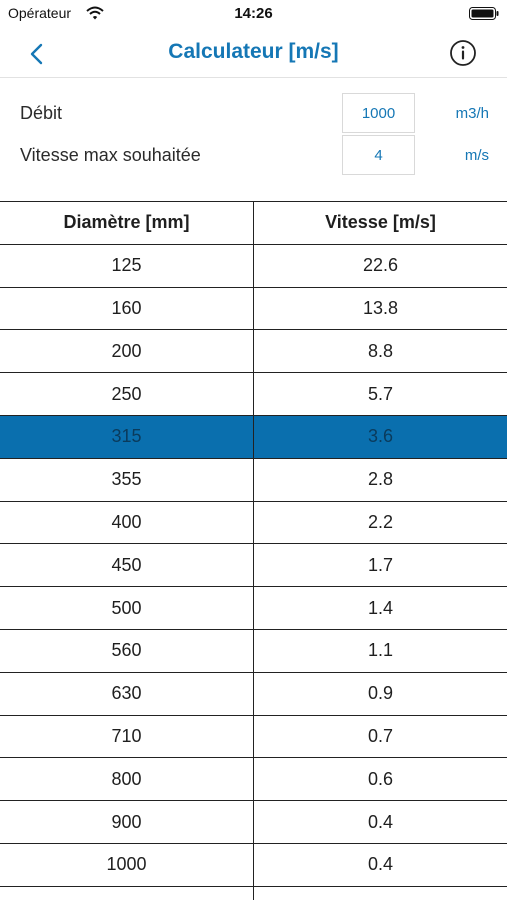 The height and width of the screenshot is (900, 507). What do you see at coordinates (127, 822) in the screenshot?
I see `diametre-cell: 900` at bounding box center [127, 822].